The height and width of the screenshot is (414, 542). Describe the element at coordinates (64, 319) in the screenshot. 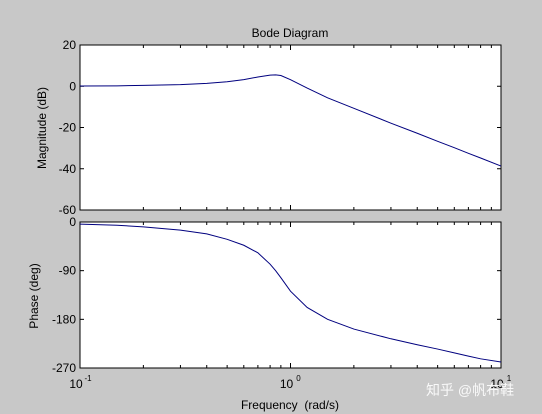

I see `y-tick-label: -180` at that location.